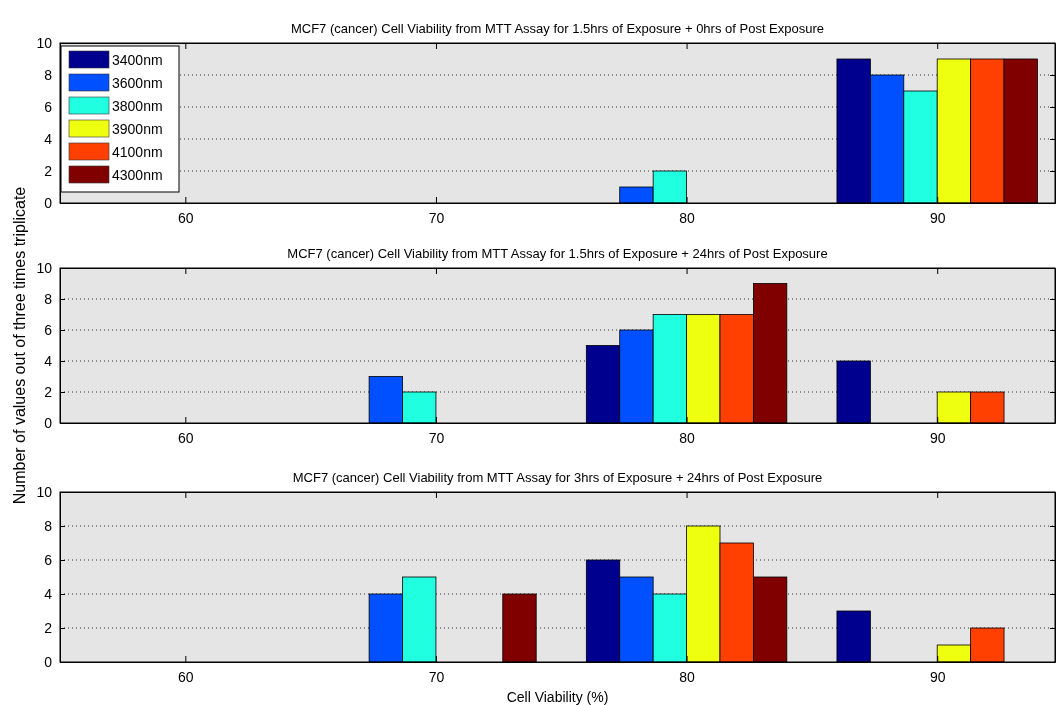  What do you see at coordinates (557, 697) in the screenshot?
I see `x-axis-title: Cell Viability (%)` at bounding box center [557, 697].